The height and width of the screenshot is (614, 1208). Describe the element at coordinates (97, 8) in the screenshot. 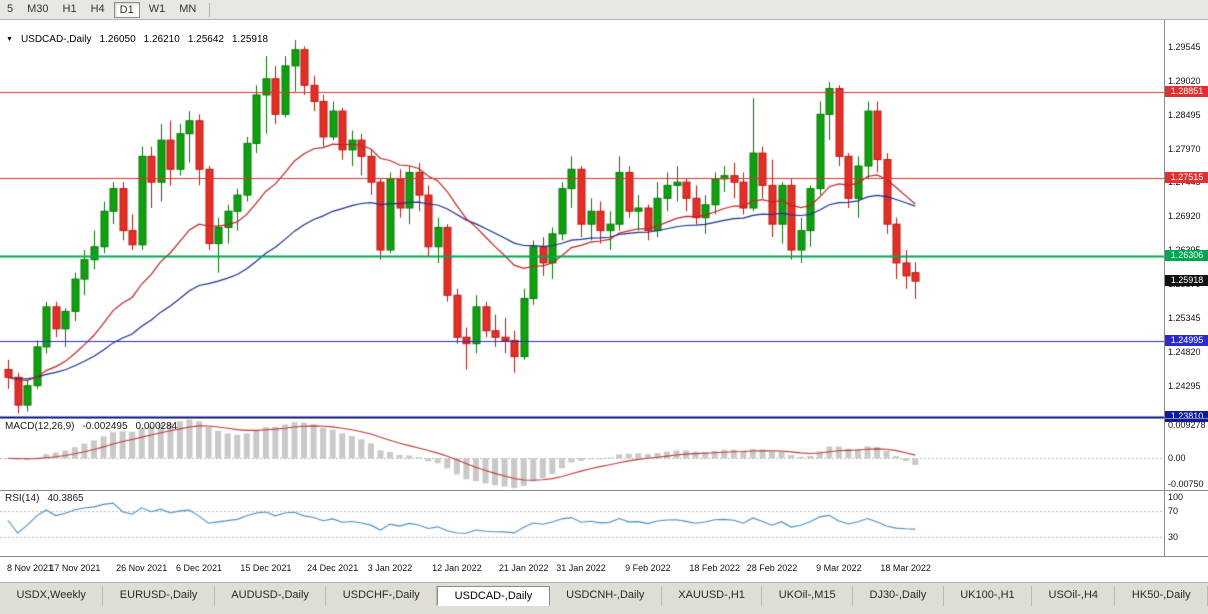

I see `timeframe-button-h4: H4` at that location.